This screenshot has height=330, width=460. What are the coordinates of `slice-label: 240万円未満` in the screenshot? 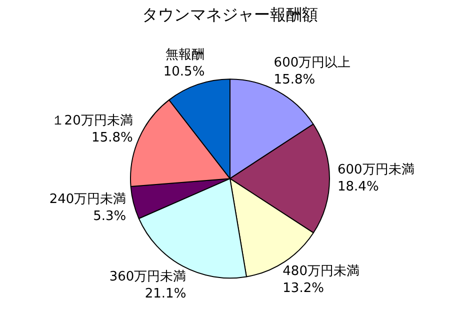 It's located at (87, 200).